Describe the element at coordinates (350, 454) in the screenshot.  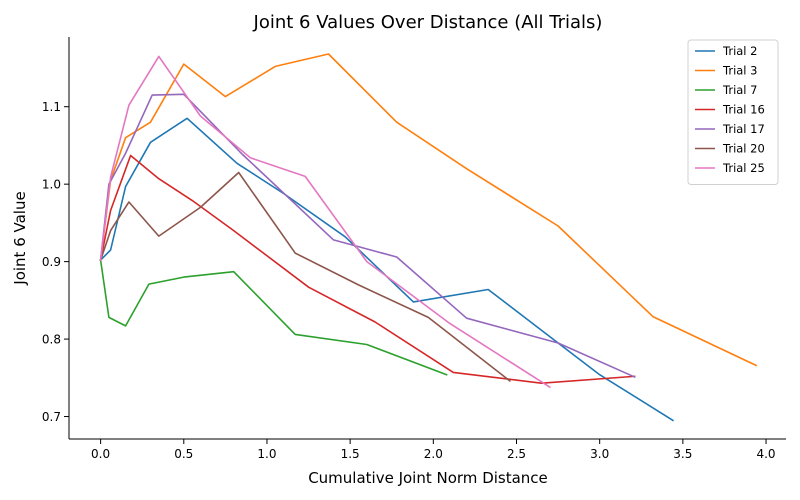
I see `x-tick-label: 1.5` at that location.